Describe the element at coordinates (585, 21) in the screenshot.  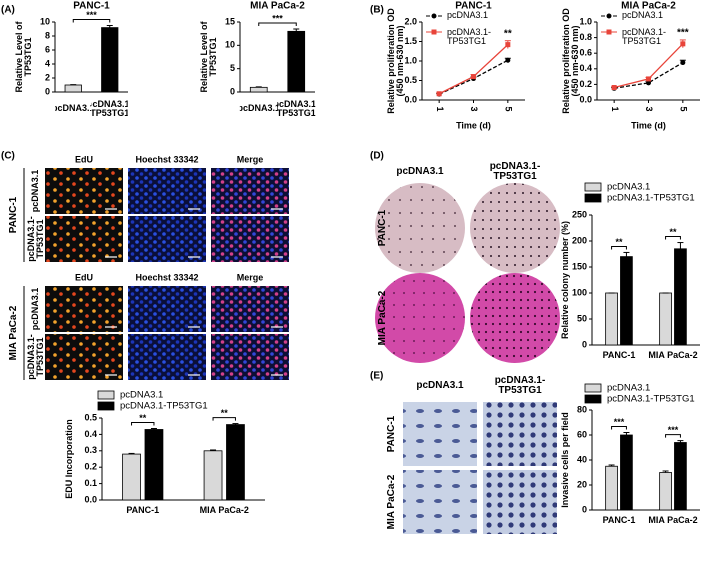
I see `y-tick-label: 1.0` at that location.